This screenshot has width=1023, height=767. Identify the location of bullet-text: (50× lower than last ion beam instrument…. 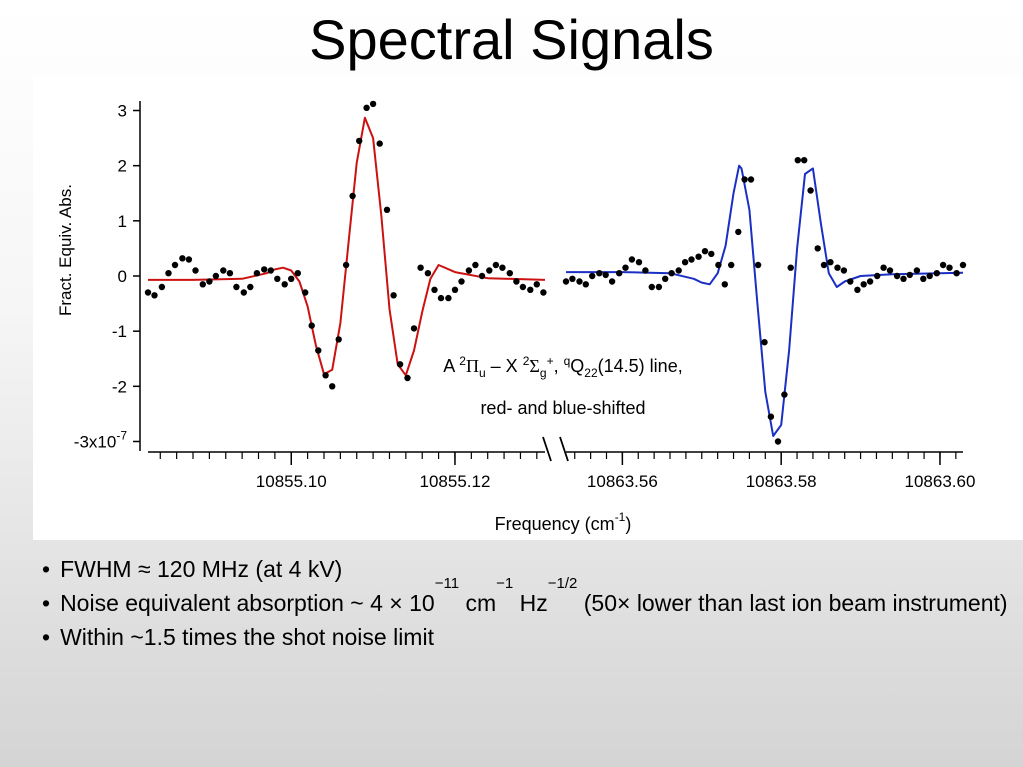
(792, 603).